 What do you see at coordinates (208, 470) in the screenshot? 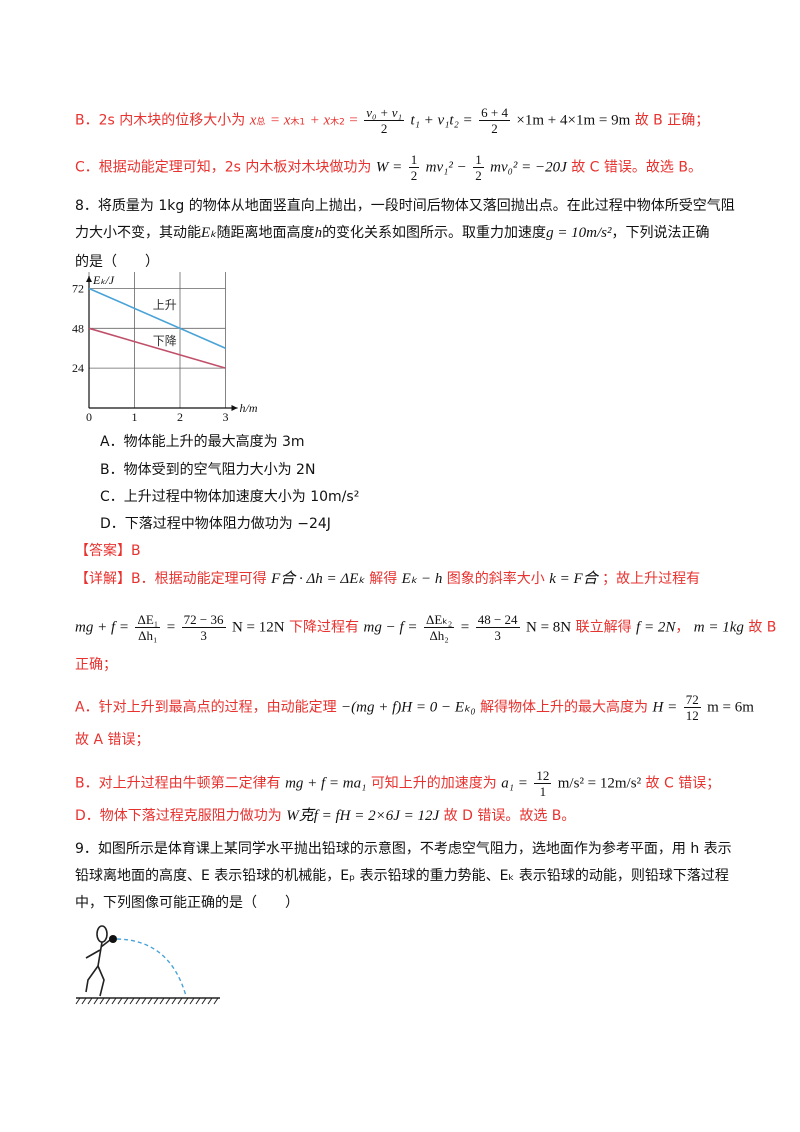
I see `q8-option-b: B．物体受到的空气阻力大小为 2N` at bounding box center [208, 470].